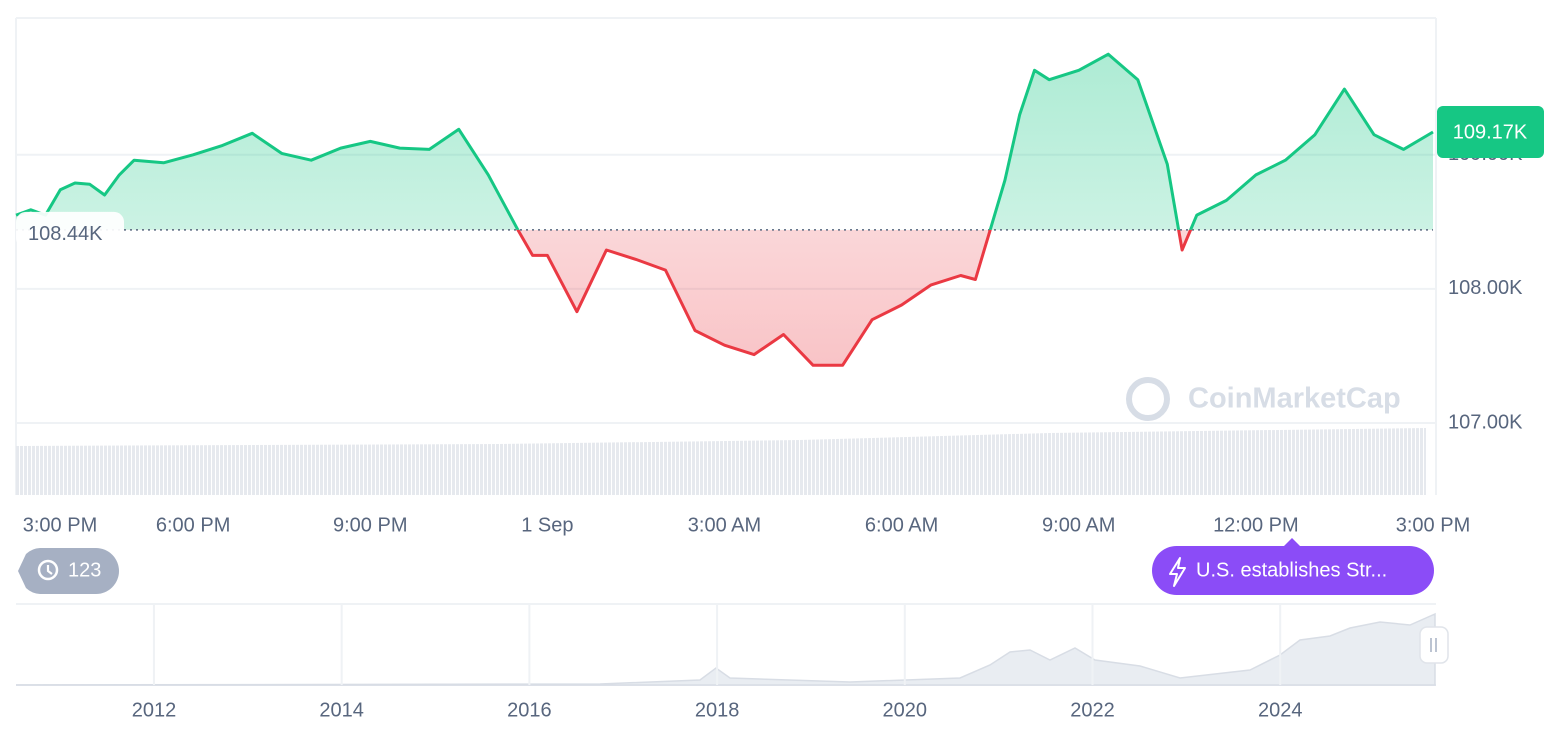  Describe the element at coordinates (547, 525) in the screenshot. I see `x-tick-label: 1 Sep` at that location.